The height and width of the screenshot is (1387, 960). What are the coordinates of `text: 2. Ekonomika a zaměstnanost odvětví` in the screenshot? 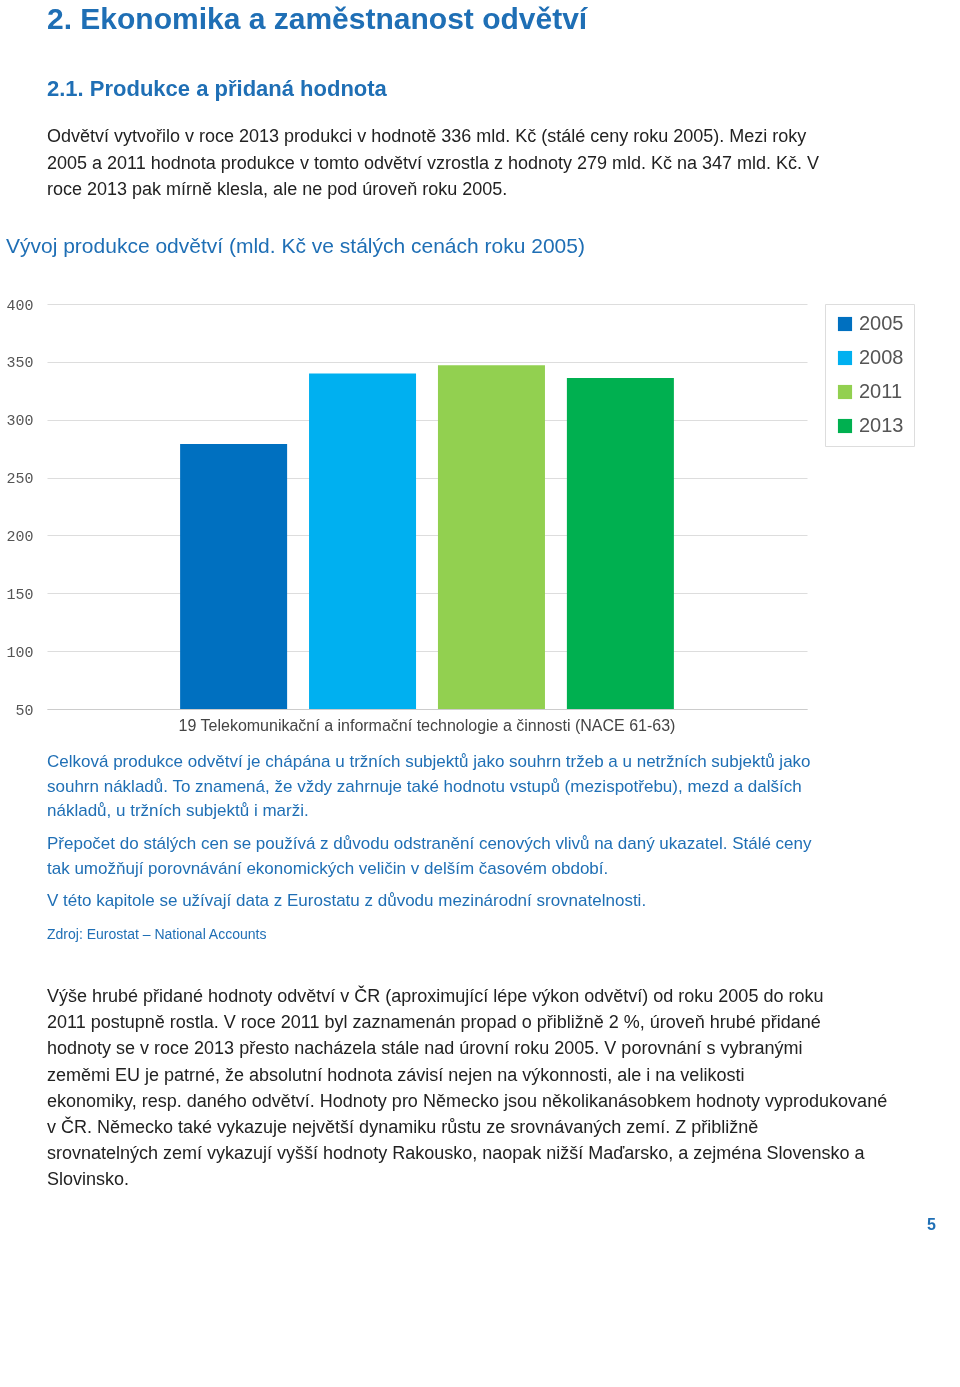 It's located at (318, 18).